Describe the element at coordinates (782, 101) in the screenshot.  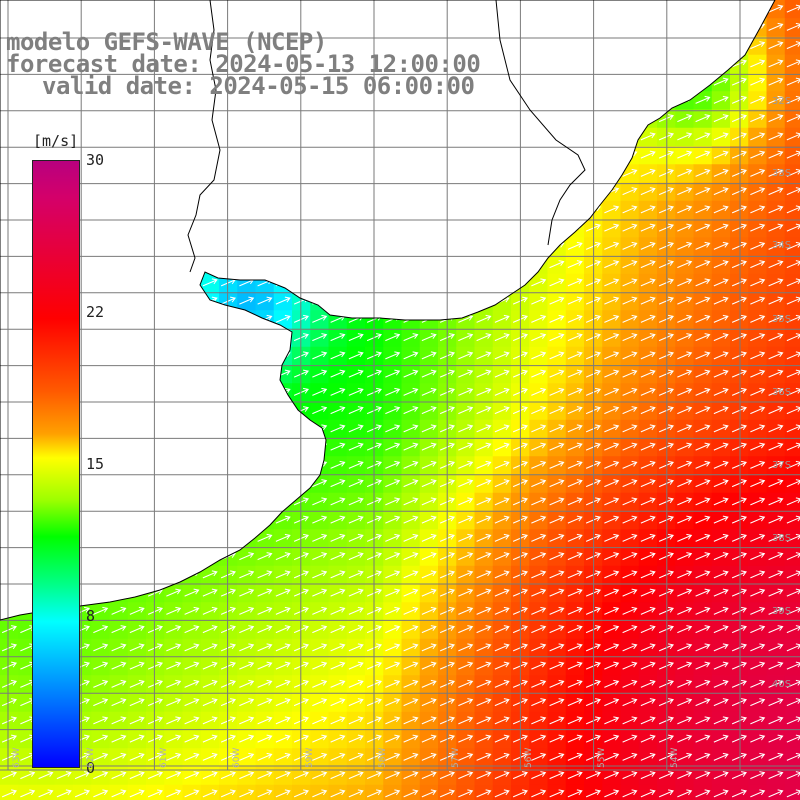
I see `lat-label-32s: 32S` at that location.